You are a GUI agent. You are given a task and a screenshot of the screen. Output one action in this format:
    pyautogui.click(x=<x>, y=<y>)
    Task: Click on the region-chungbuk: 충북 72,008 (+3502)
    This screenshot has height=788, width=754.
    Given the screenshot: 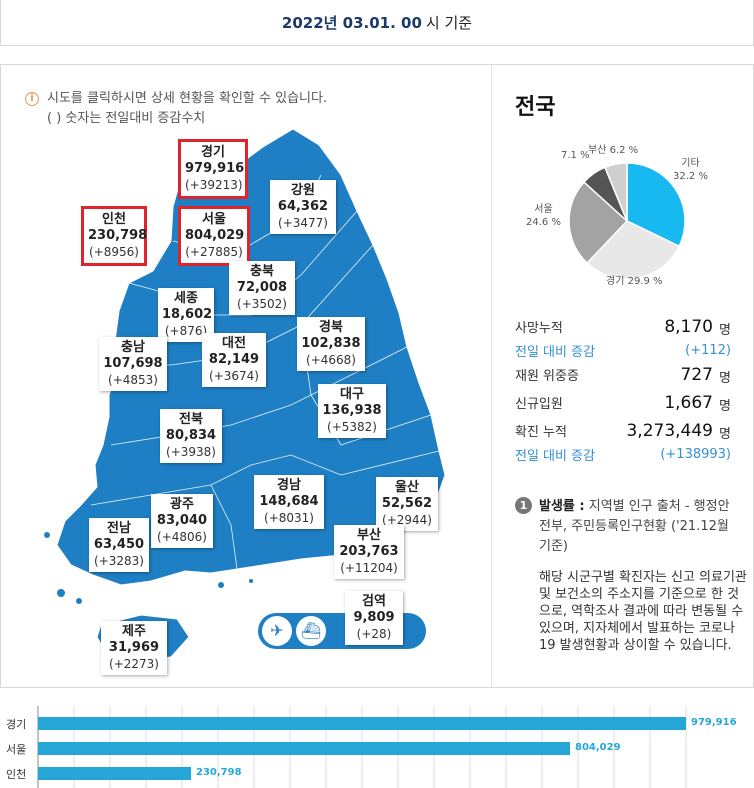 What is the action you would take?
    pyautogui.click(x=262, y=288)
    